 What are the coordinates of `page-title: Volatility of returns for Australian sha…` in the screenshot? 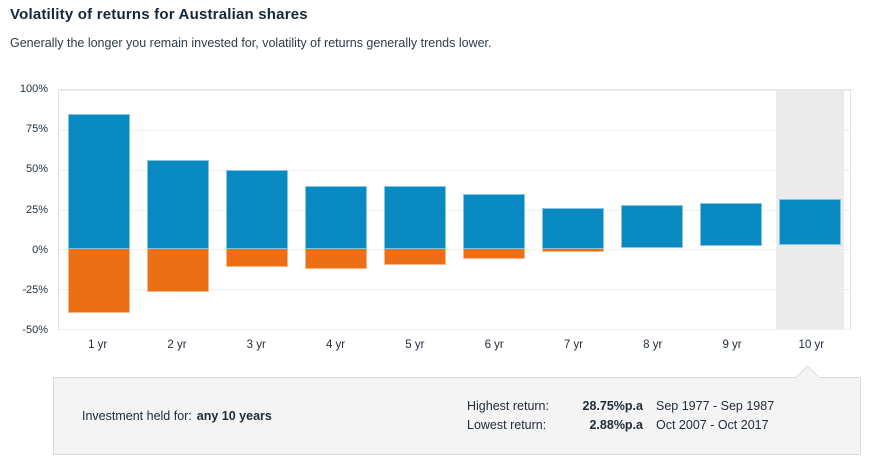 It's located at (159, 14).